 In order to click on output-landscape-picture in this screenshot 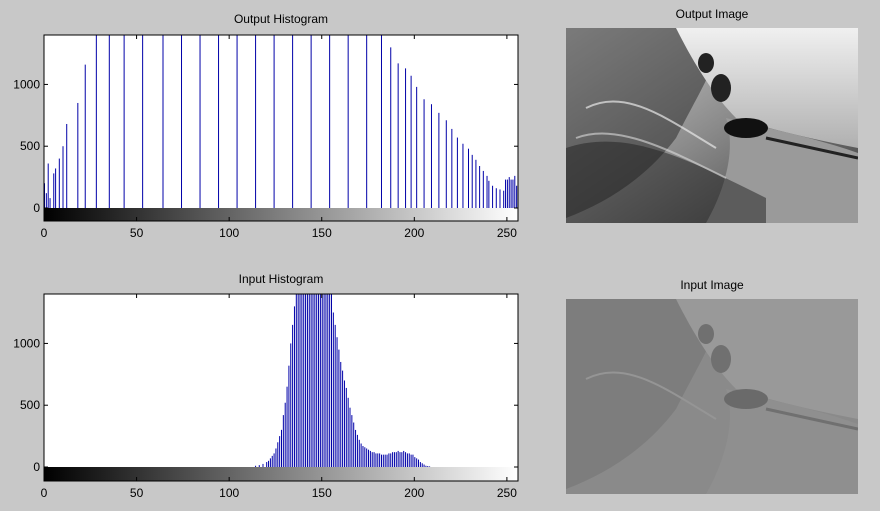, I will do `click(712, 125)`.